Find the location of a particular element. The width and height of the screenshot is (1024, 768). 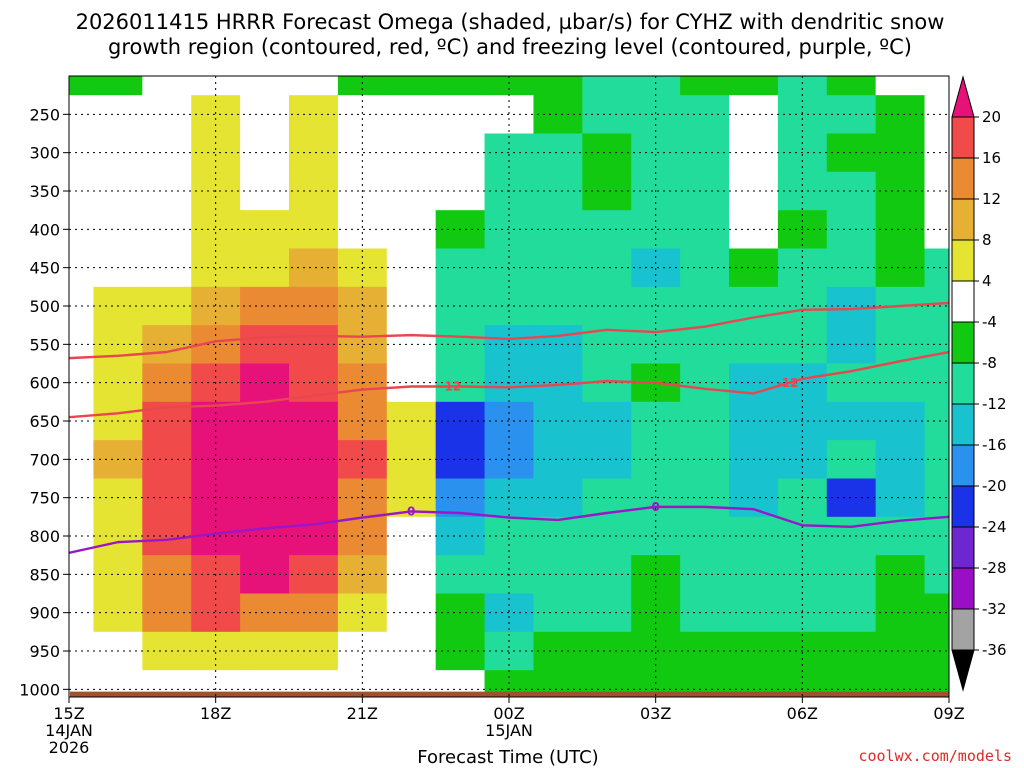

colorbar-label: -4 is located at coordinates (989, 322).